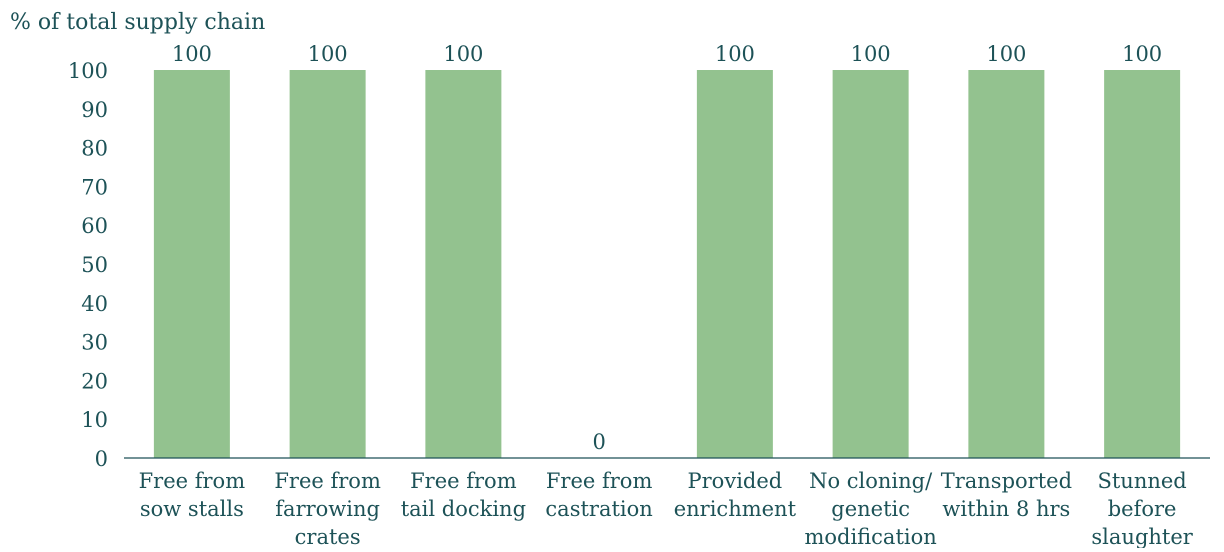 Image resolution: width=1224 pixels, height=552 pixels. I want to click on x-tick-label: Transported, so click(1006, 481).